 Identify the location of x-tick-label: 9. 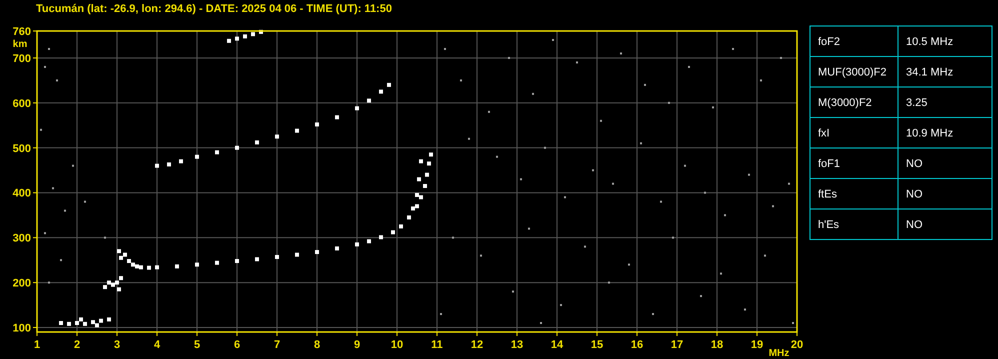
(357, 345).